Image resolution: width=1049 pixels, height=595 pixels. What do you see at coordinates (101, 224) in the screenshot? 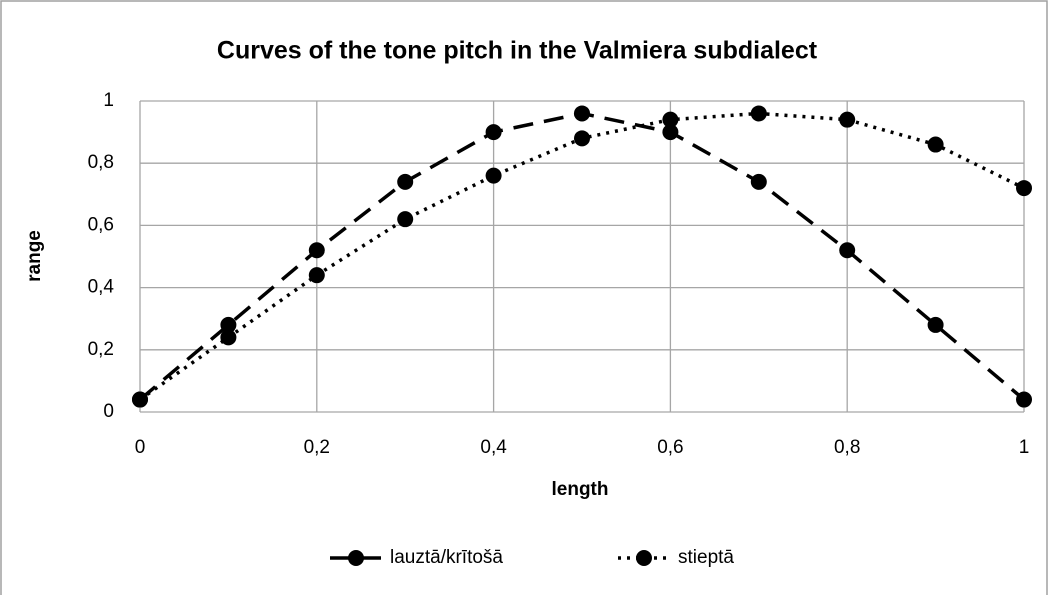
I see `y-tick-label: 0,6` at bounding box center [101, 224].